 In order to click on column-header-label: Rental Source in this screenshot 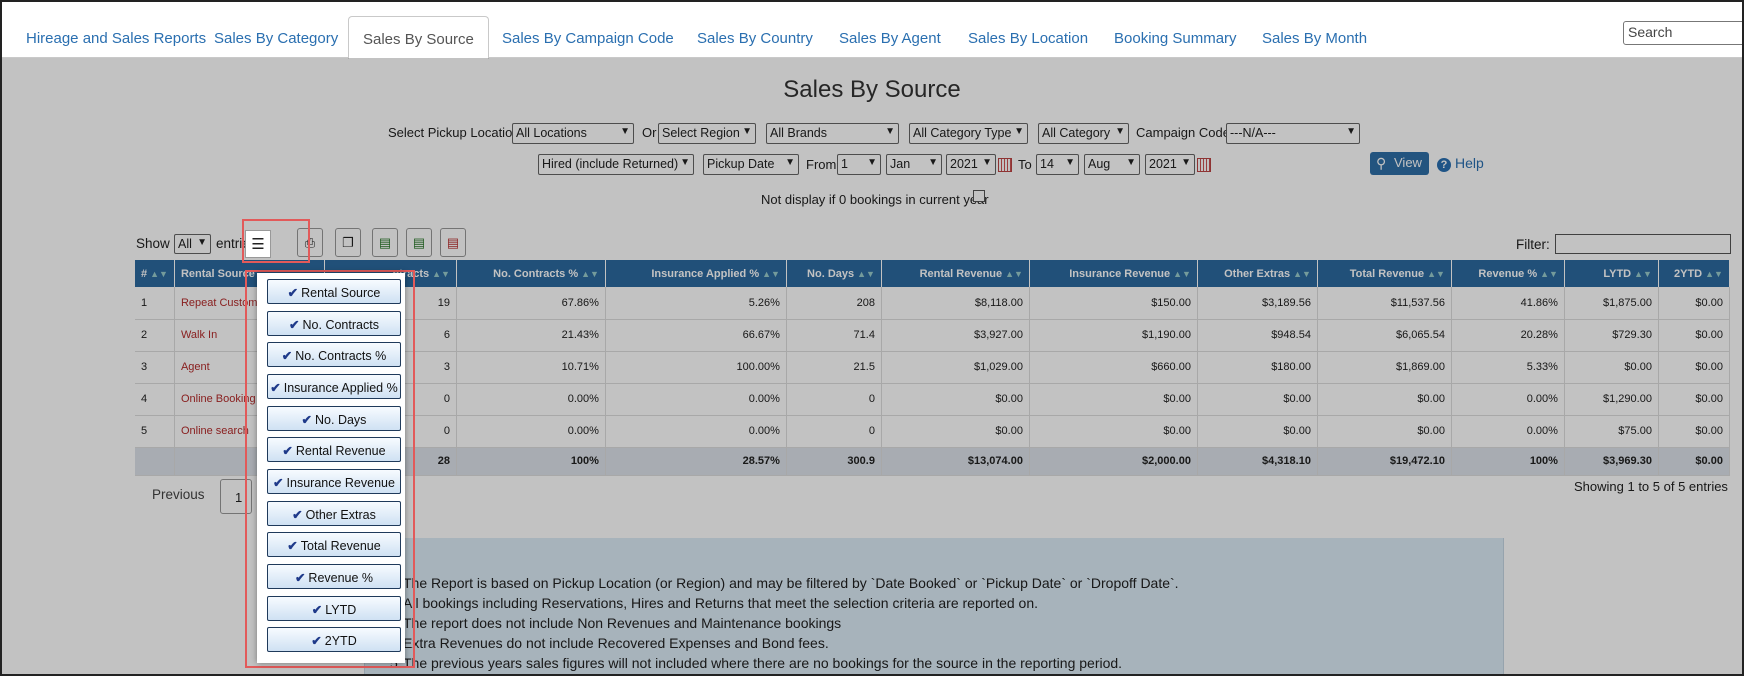, I will do `click(217, 273)`.